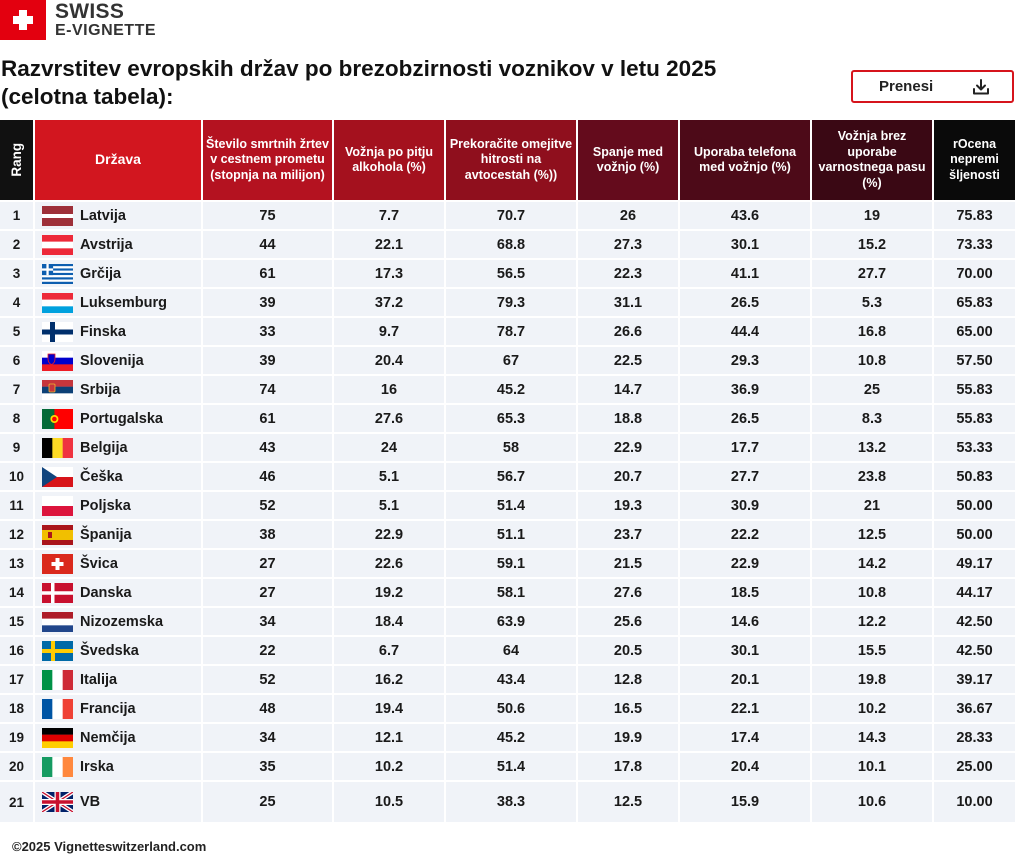  What do you see at coordinates (17, 562) in the screenshot?
I see `rank-cell: 13` at bounding box center [17, 562].